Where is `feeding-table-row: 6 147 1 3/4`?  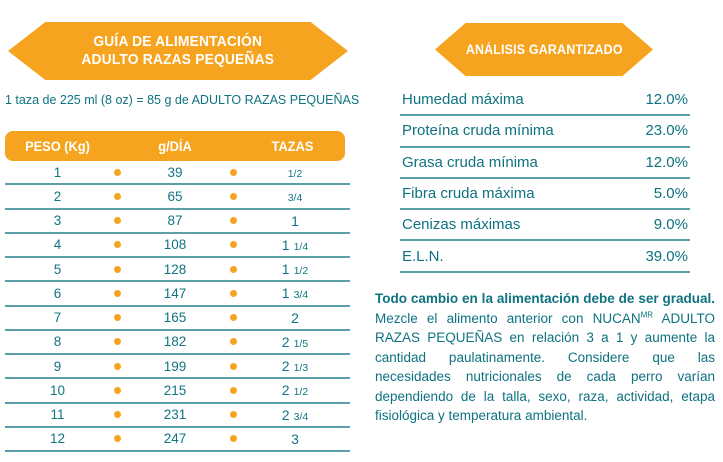 feeding-table-row: 6 147 1 3/4 is located at coordinates (177, 294).